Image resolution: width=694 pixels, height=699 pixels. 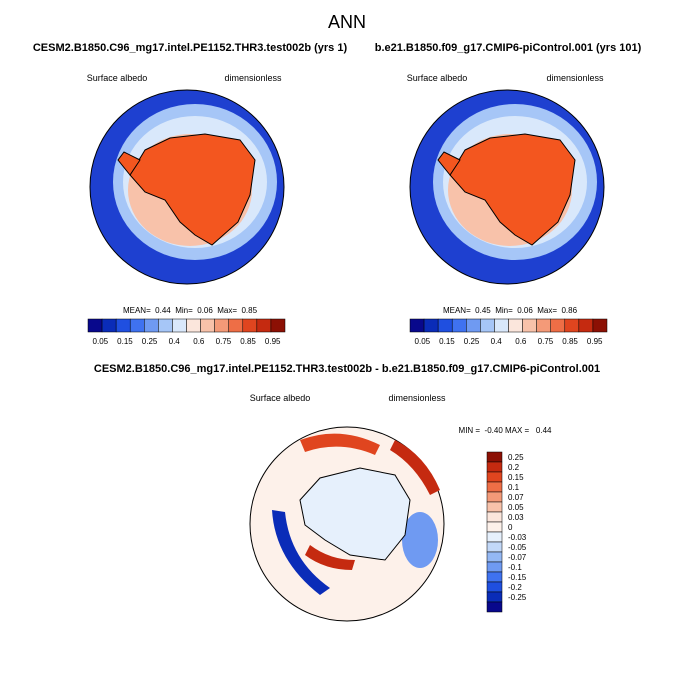 What do you see at coordinates (517, 547) in the screenshot?
I see `colorbar-label: -0.05` at bounding box center [517, 547].